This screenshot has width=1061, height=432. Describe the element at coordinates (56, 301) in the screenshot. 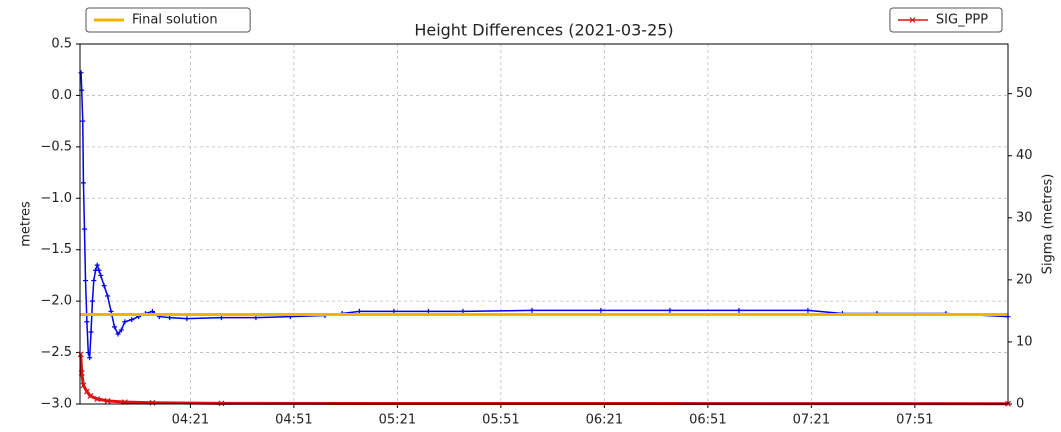

I see `y-tick-label: −2.0` at that location.